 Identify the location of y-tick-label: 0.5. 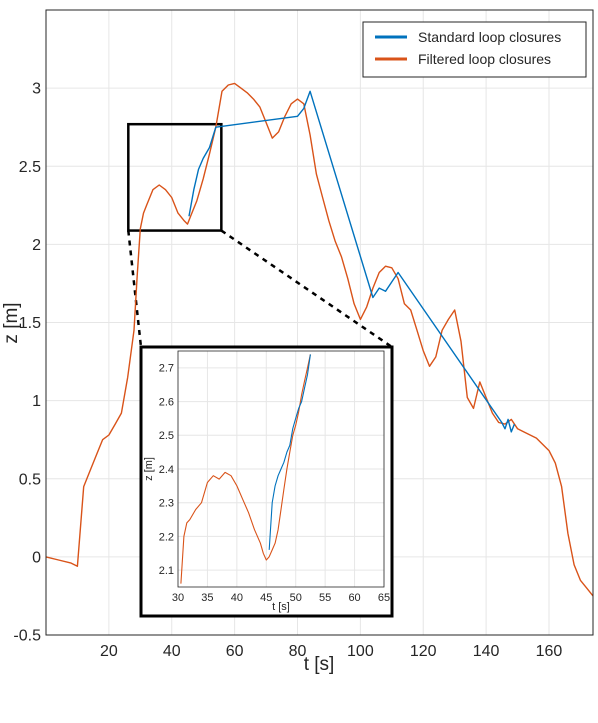
(30, 479).